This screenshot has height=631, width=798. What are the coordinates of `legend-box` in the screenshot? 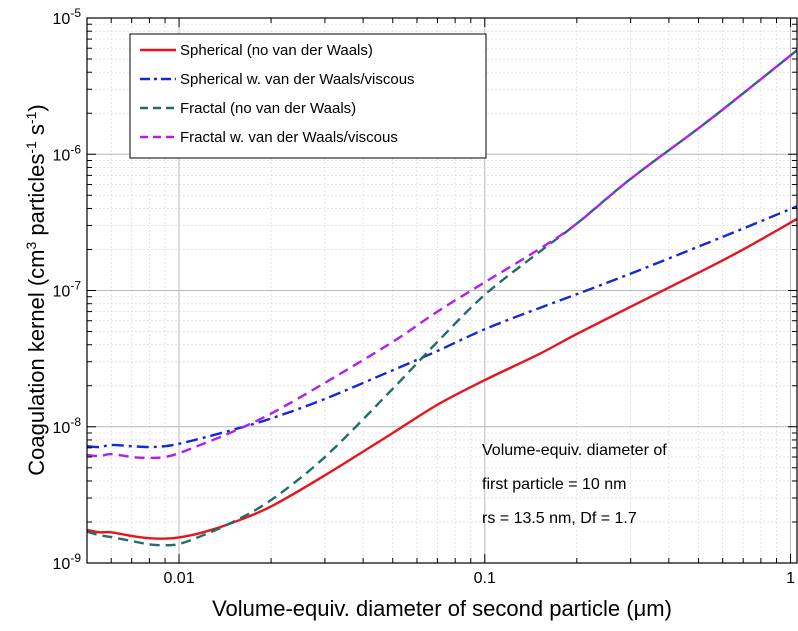 It's located at (308, 96).